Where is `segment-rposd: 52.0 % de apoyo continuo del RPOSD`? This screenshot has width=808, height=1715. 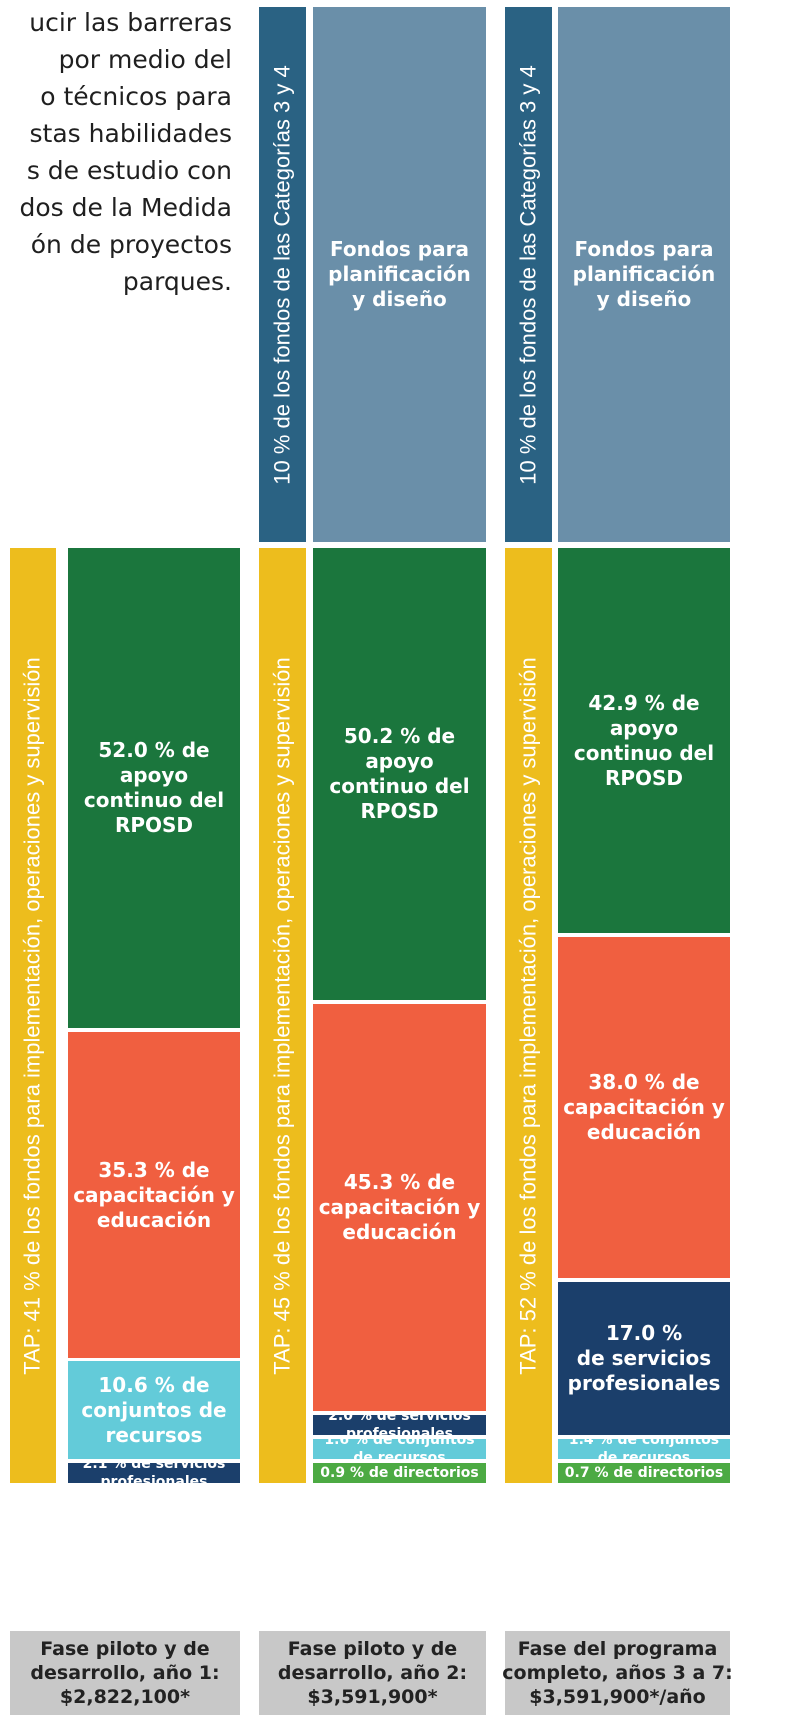 segment-rposd: 52.0 % de apoyo continuo del RPOSD is located at coordinates (154, 788).